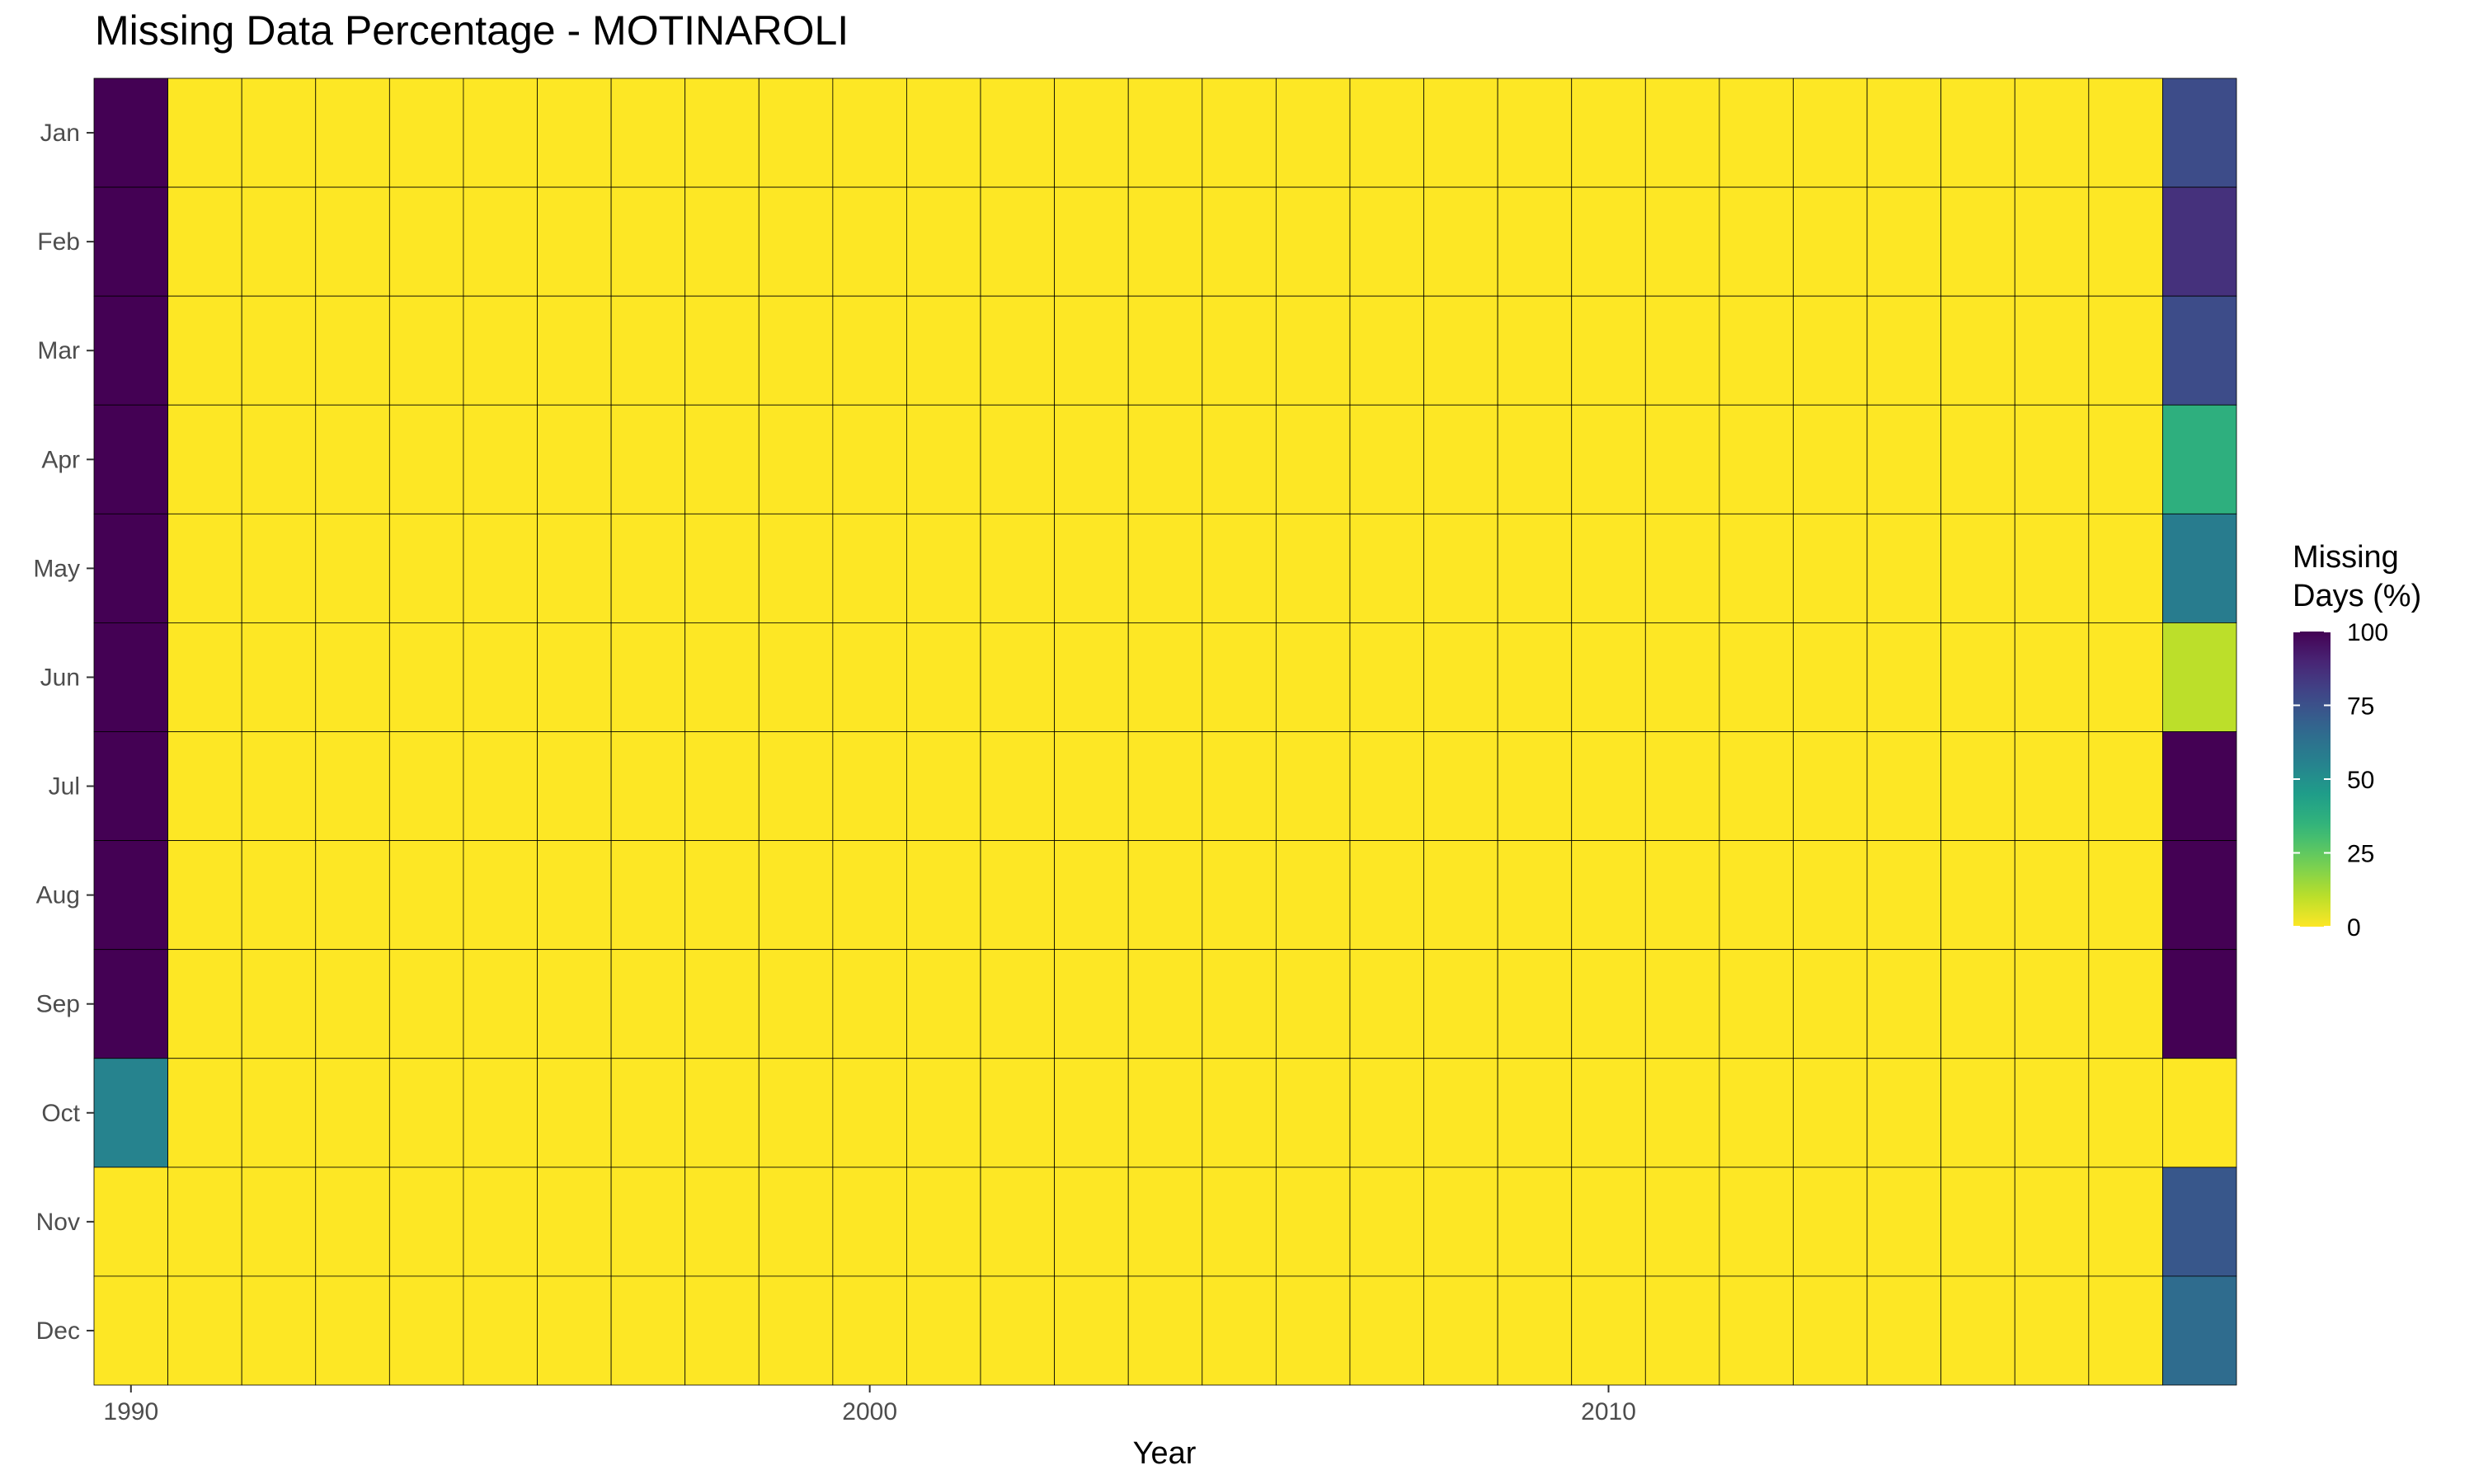  Describe the element at coordinates (58, 1004) in the screenshot. I see `y-tick-label: Sep` at that location.